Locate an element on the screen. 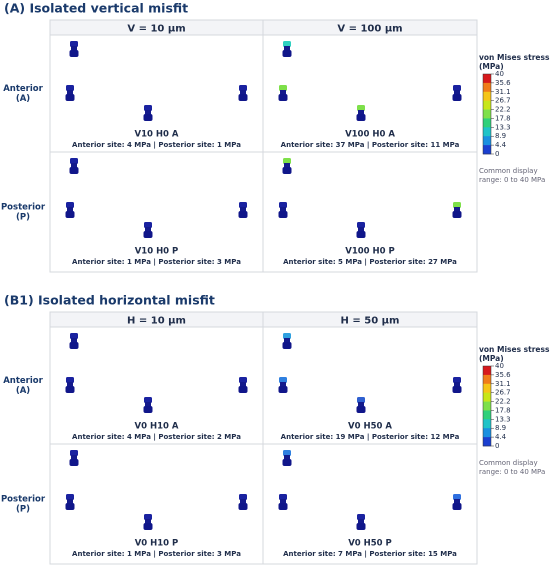  column-header: V = 10 µm is located at coordinates (156, 29).